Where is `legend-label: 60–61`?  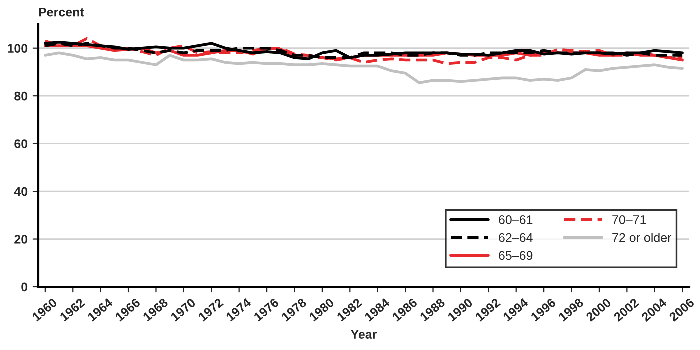
legend-label: 60–61 is located at coordinates (516, 220).